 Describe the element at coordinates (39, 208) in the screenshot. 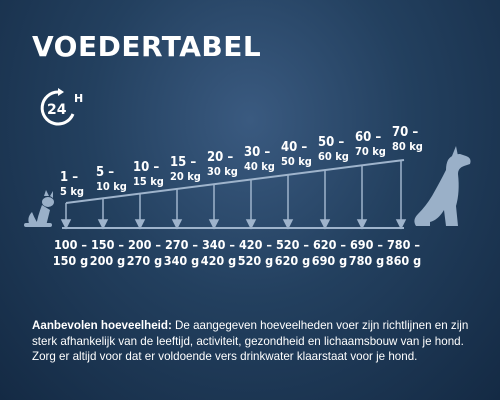

I see `small-dog-icon` at that location.